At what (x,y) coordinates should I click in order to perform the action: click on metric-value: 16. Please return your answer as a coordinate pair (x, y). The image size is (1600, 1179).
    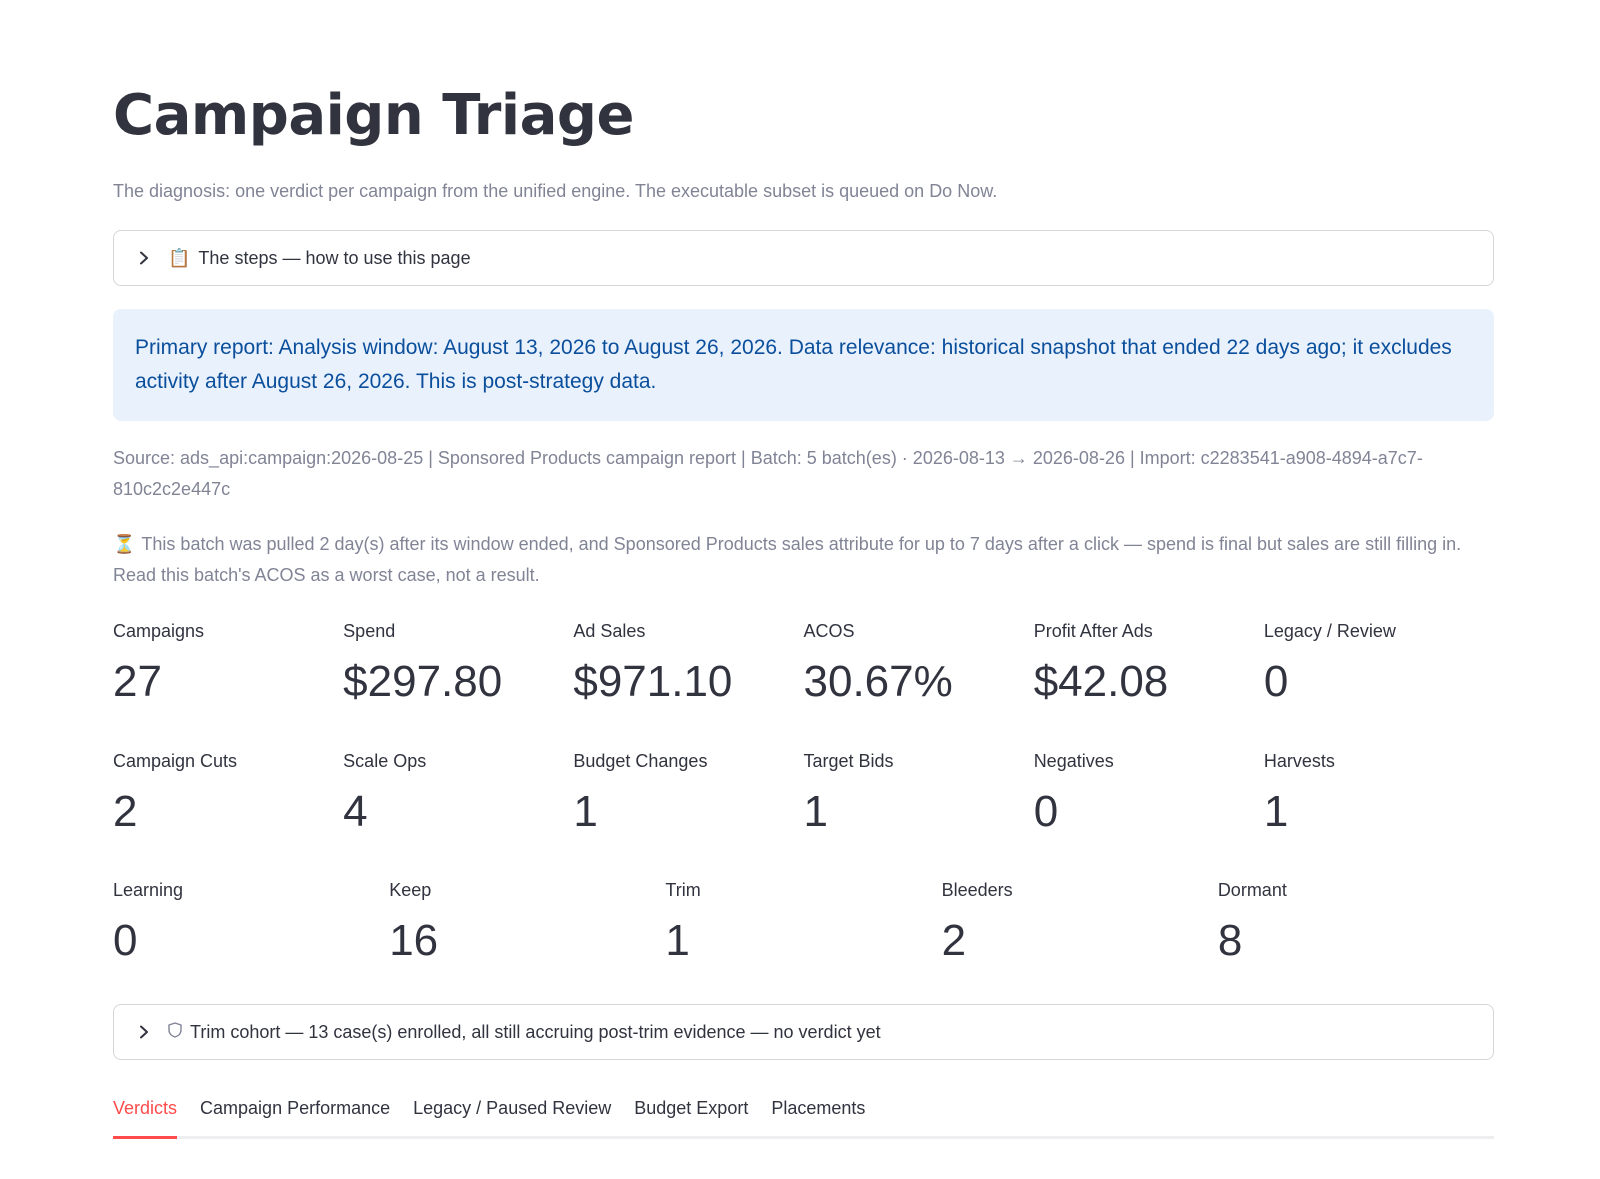
    Looking at the image, I should click on (414, 940).